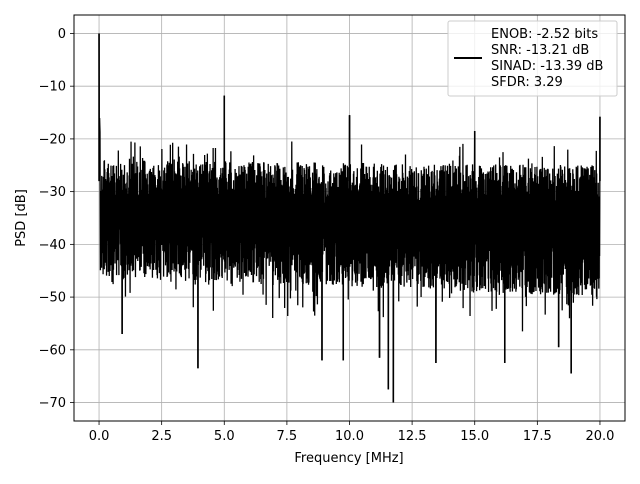 This screenshot has width=640, height=484. What do you see at coordinates (52, 245) in the screenshot?
I see `y-tick-label: −40` at bounding box center [52, 245].